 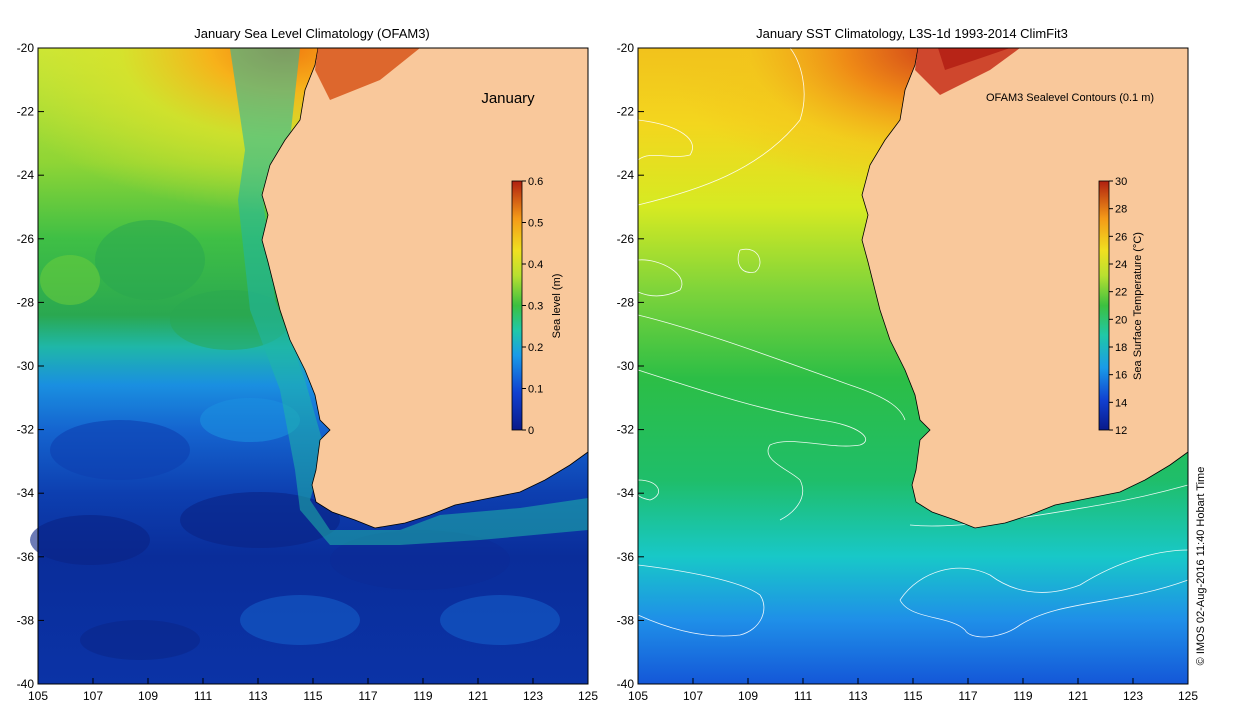 What do you see at coordinates (257, 696) in the screenshot?
I see `left-lon-tick-label: 113` at bounding box center [257, 696].